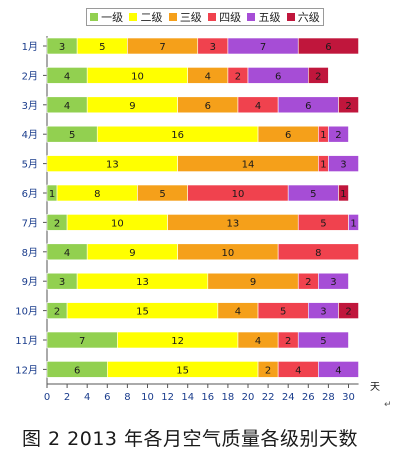 The image size is (400, 451). I want to click on y-tick-label: 5月, so click(30, 165).